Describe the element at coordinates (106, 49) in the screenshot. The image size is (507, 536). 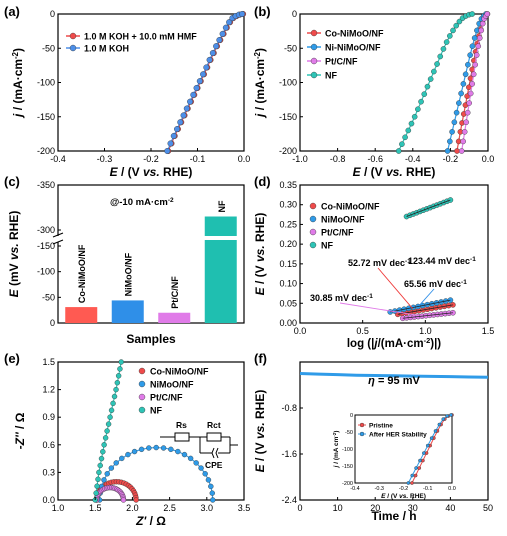
I see `panel-a-legend-label: 1.0 M KOH` at that location.